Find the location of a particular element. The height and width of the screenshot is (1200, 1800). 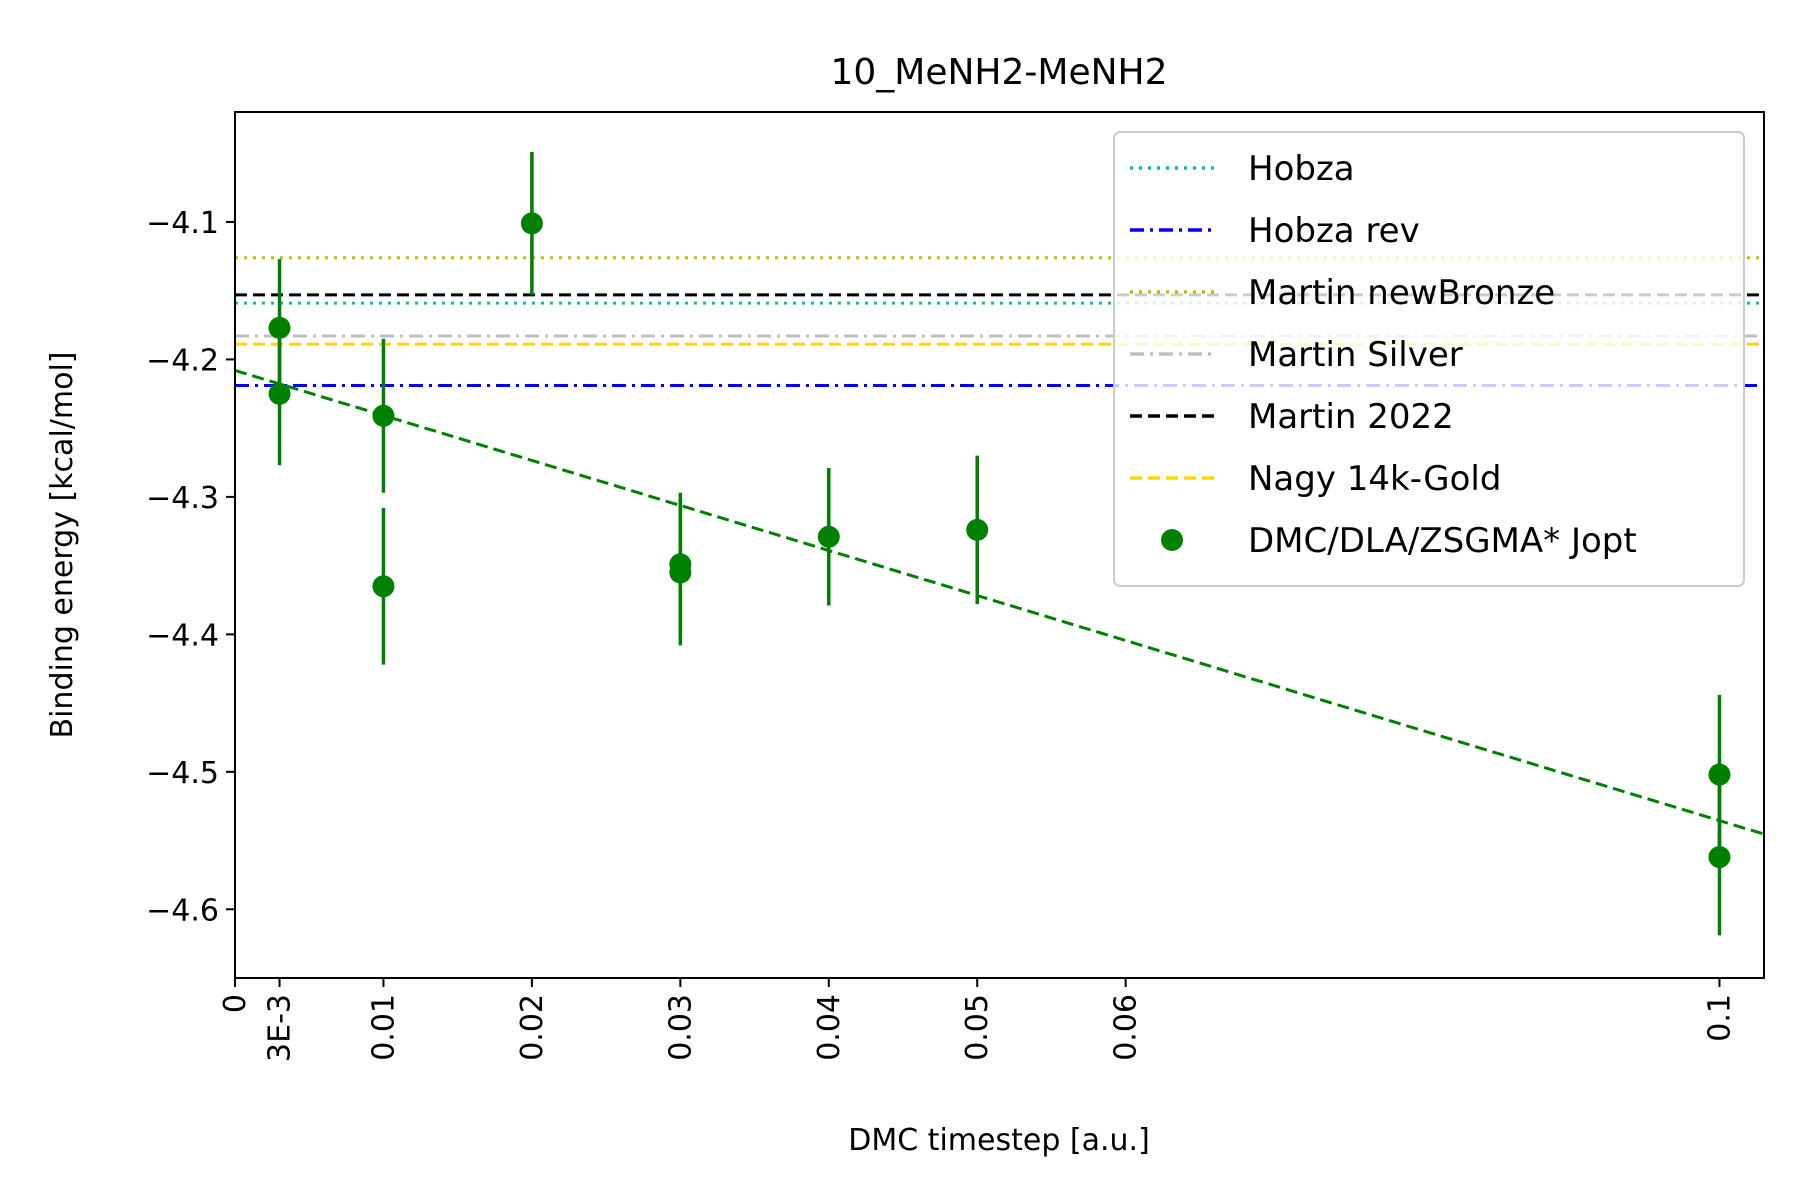

legend-box is located at coordinates (1429, 359).